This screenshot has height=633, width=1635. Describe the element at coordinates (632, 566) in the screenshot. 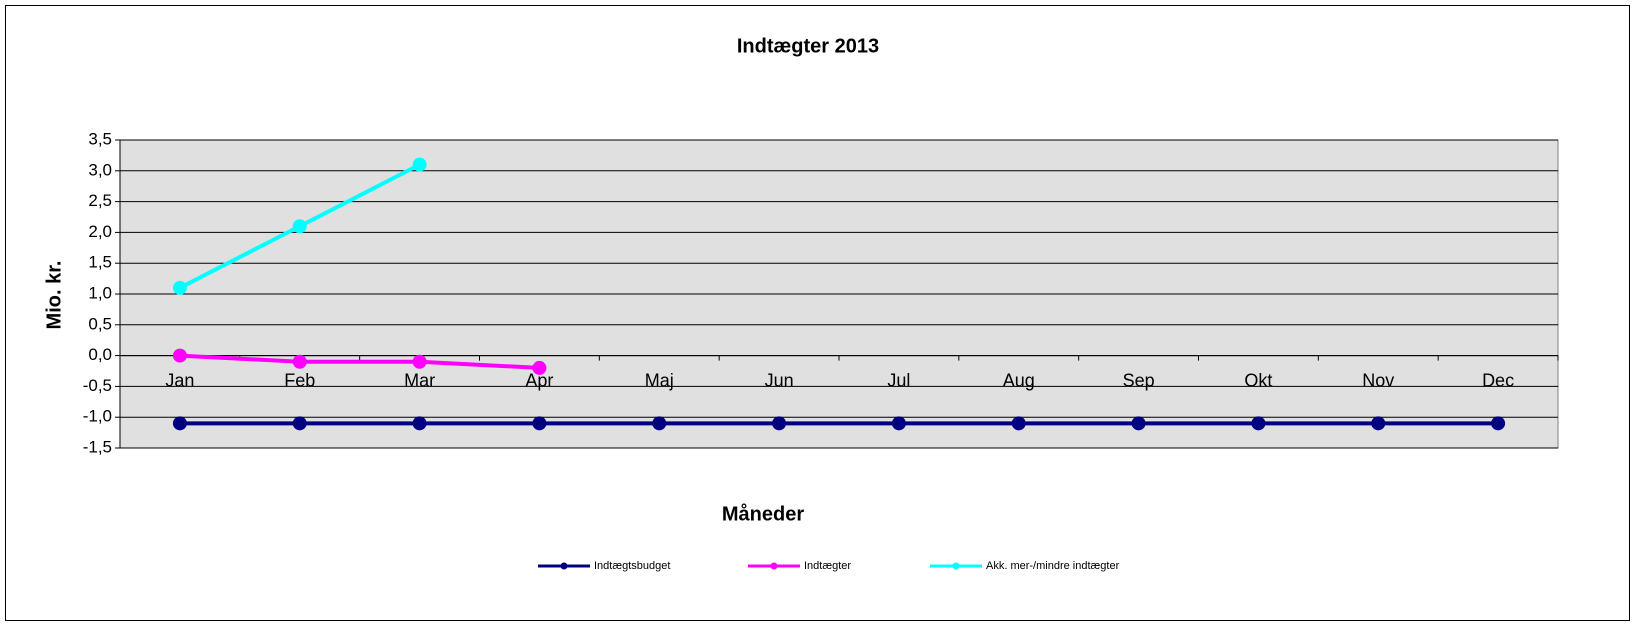

I see `legend-label: Indtægtsbudget` at that location.